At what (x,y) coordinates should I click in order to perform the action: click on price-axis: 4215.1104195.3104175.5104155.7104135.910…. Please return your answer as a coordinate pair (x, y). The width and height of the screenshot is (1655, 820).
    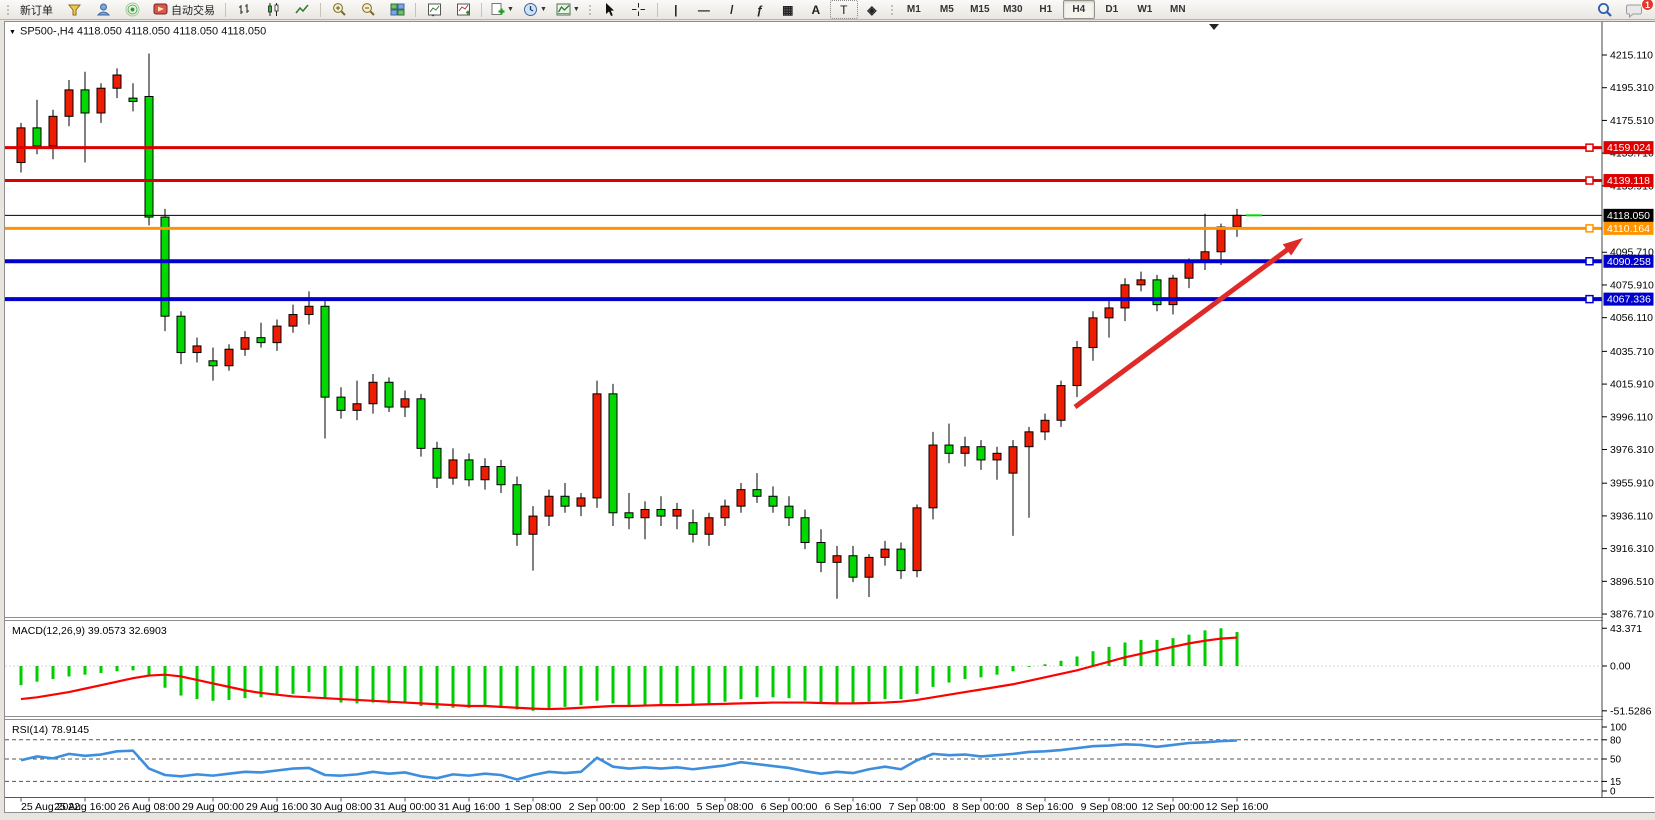
    Looking at the image, I should click on (1627, 410).